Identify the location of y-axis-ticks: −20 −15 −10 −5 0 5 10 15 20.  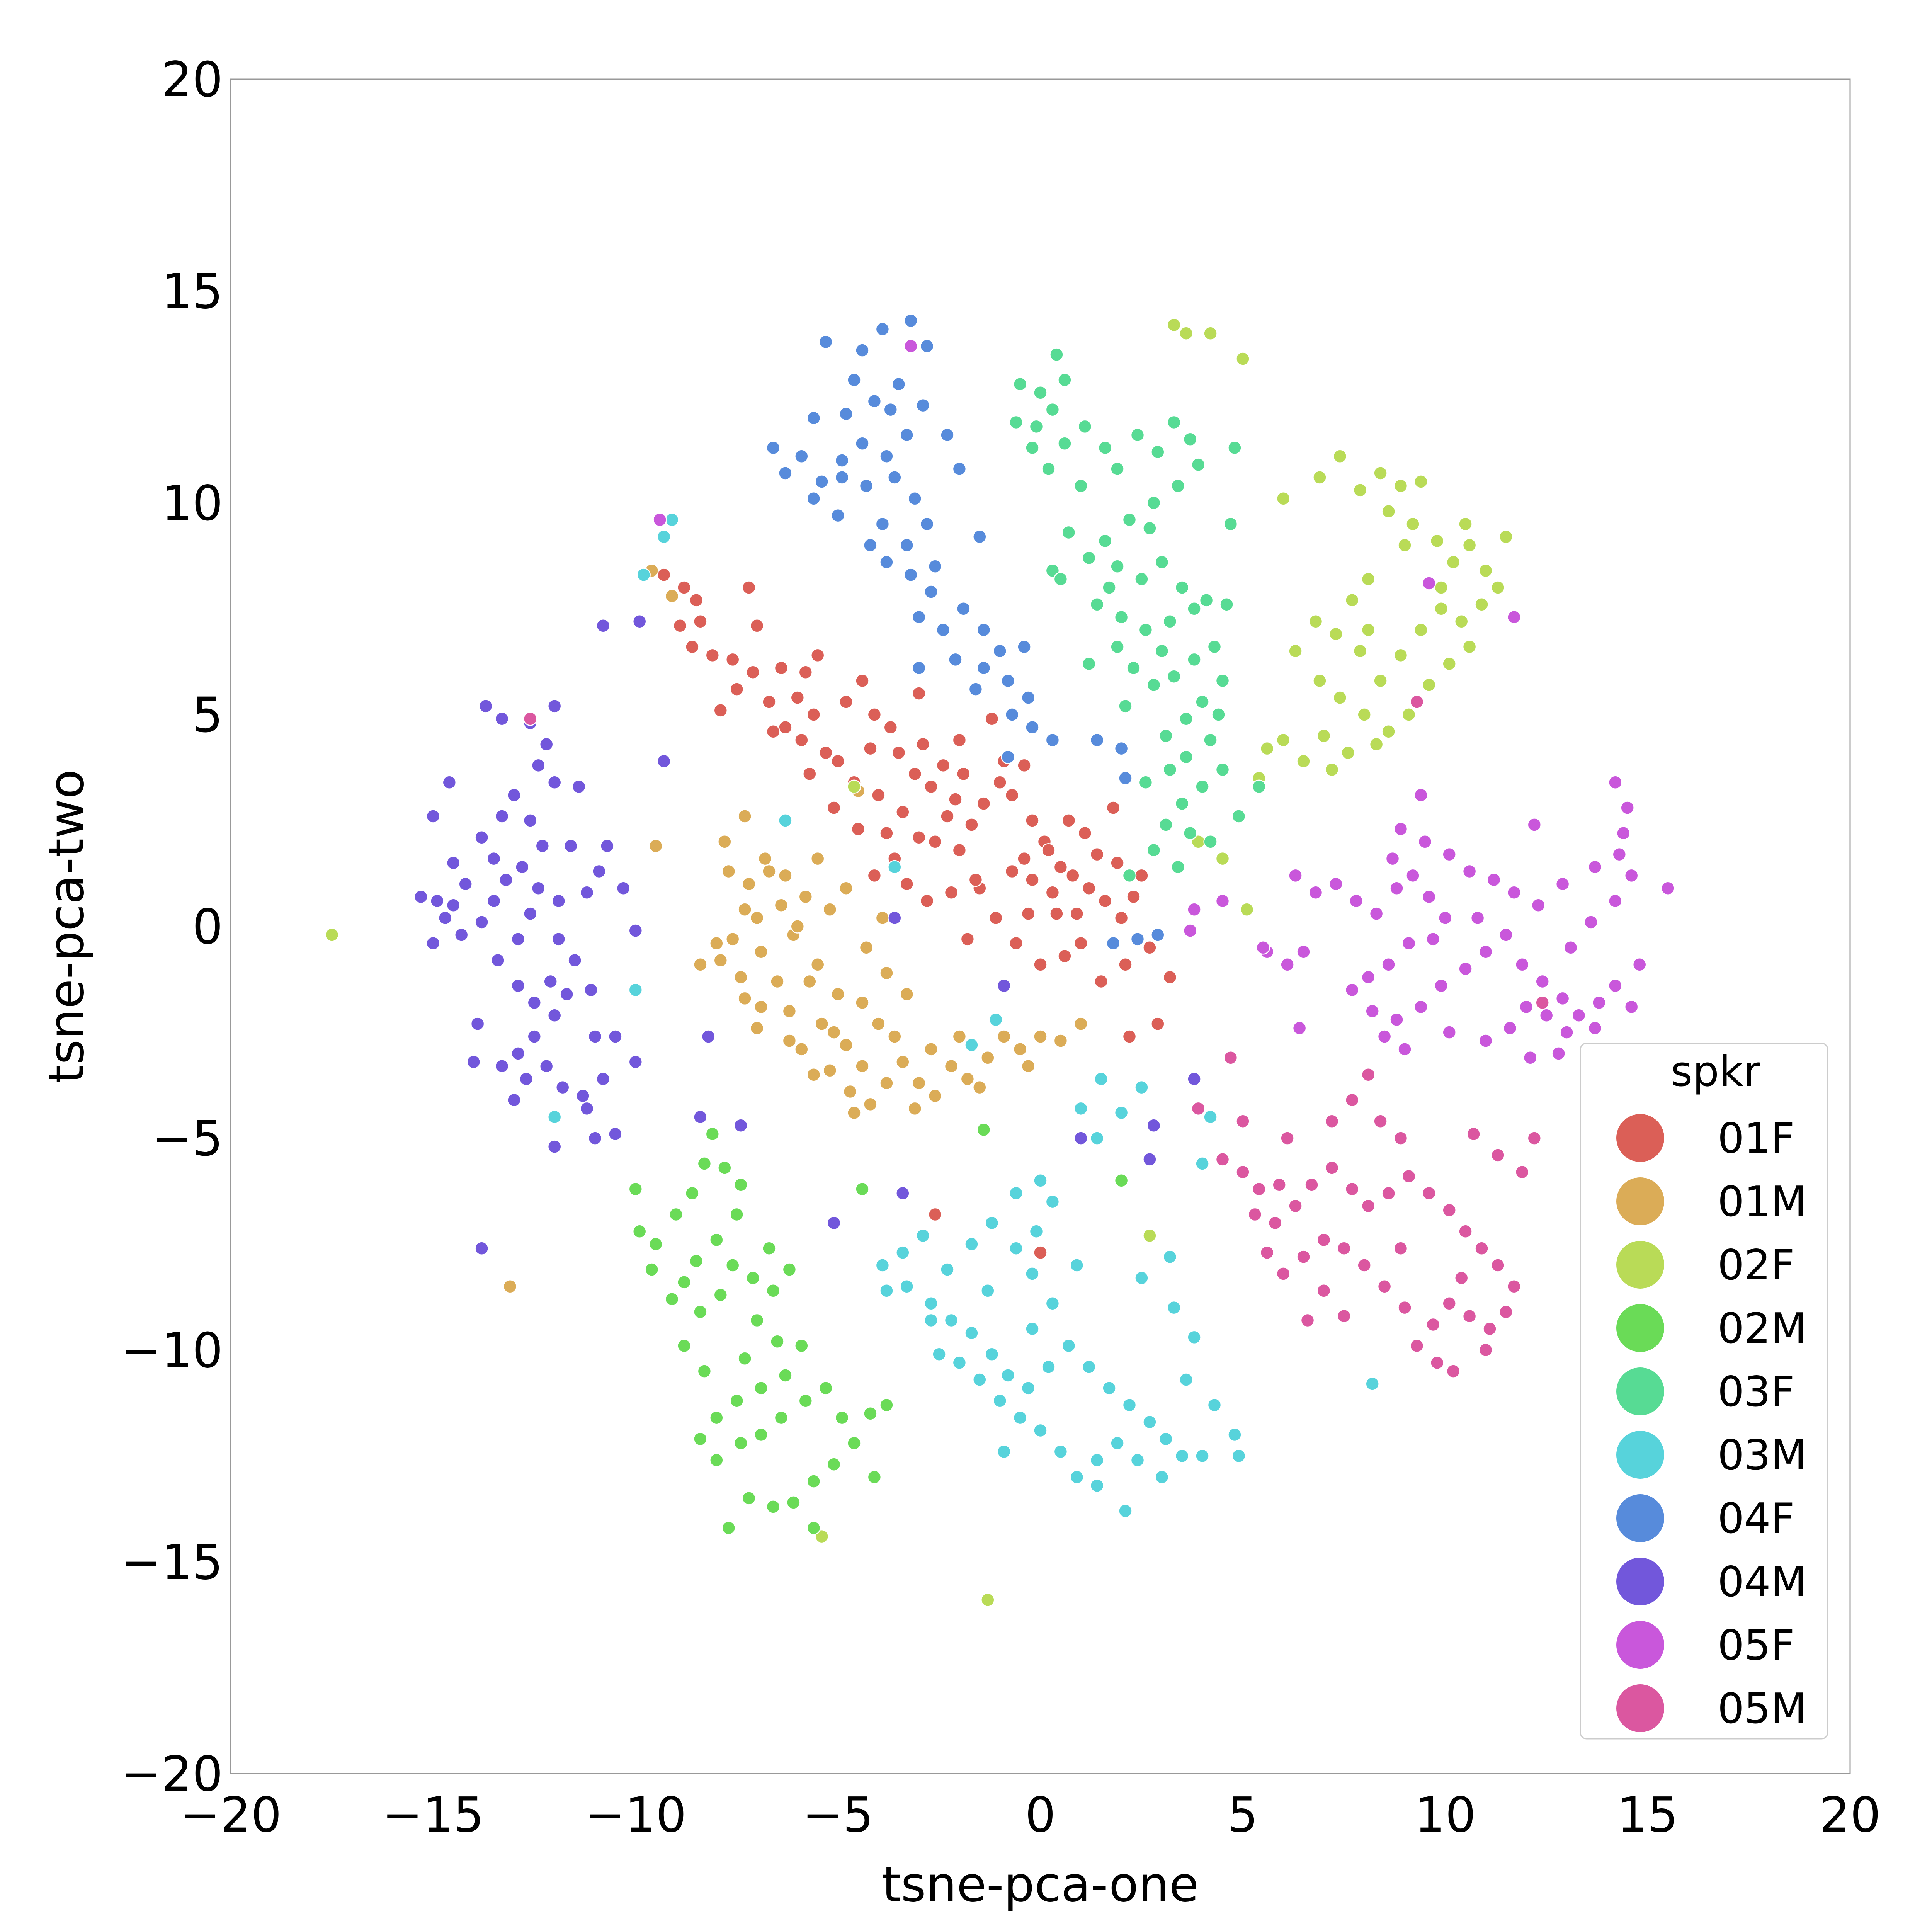
(172, 927).